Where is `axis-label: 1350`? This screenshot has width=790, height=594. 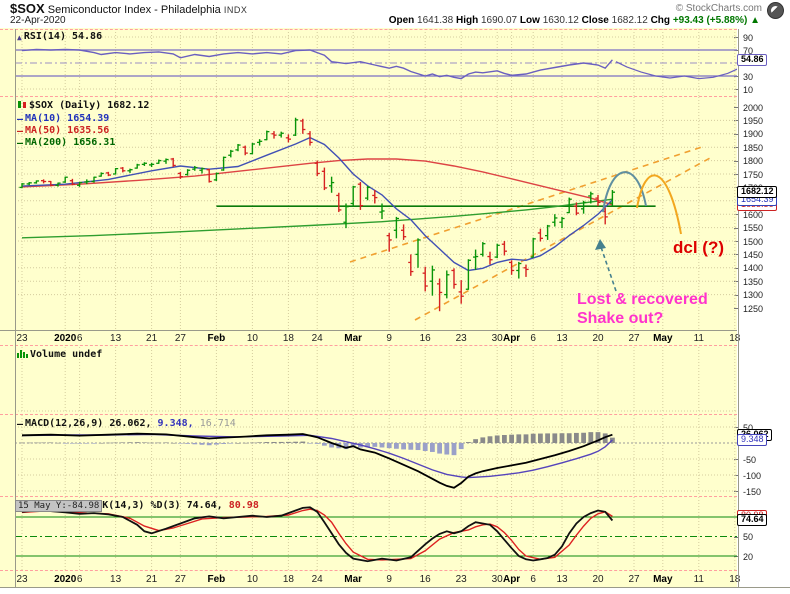
axis-label: 1350 is located at coordinates (753, 281).